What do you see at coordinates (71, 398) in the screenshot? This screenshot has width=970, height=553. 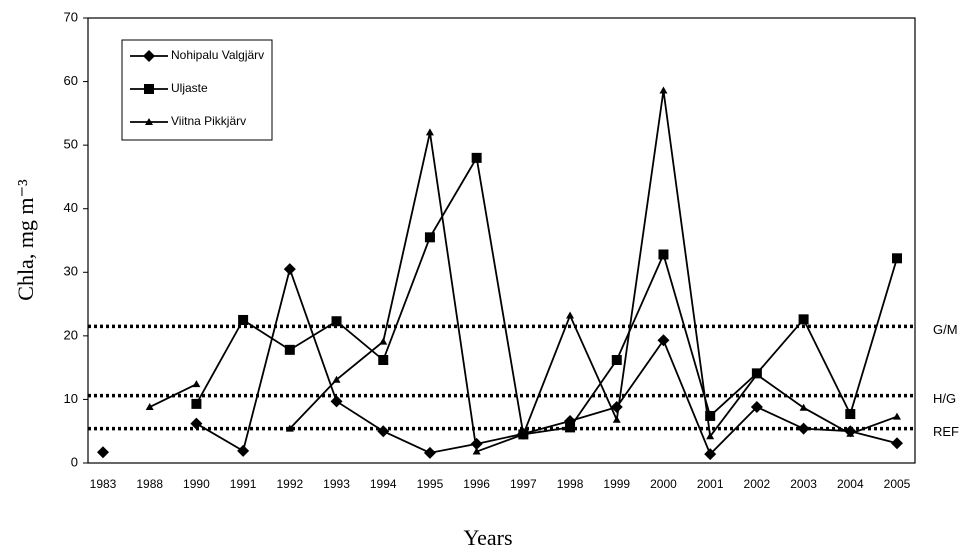 I see `y-tick-label: 10` at bounding box center [71, 398].